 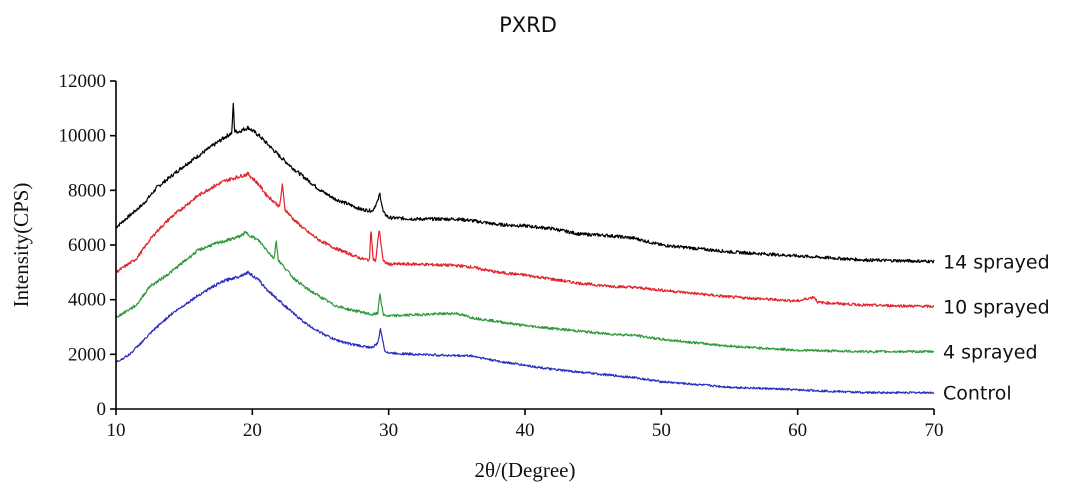 What do you see at coordinates (996, 308) in the screenshot?
I see `series-label: 10 sprayed` at bounding box center [996, 308].